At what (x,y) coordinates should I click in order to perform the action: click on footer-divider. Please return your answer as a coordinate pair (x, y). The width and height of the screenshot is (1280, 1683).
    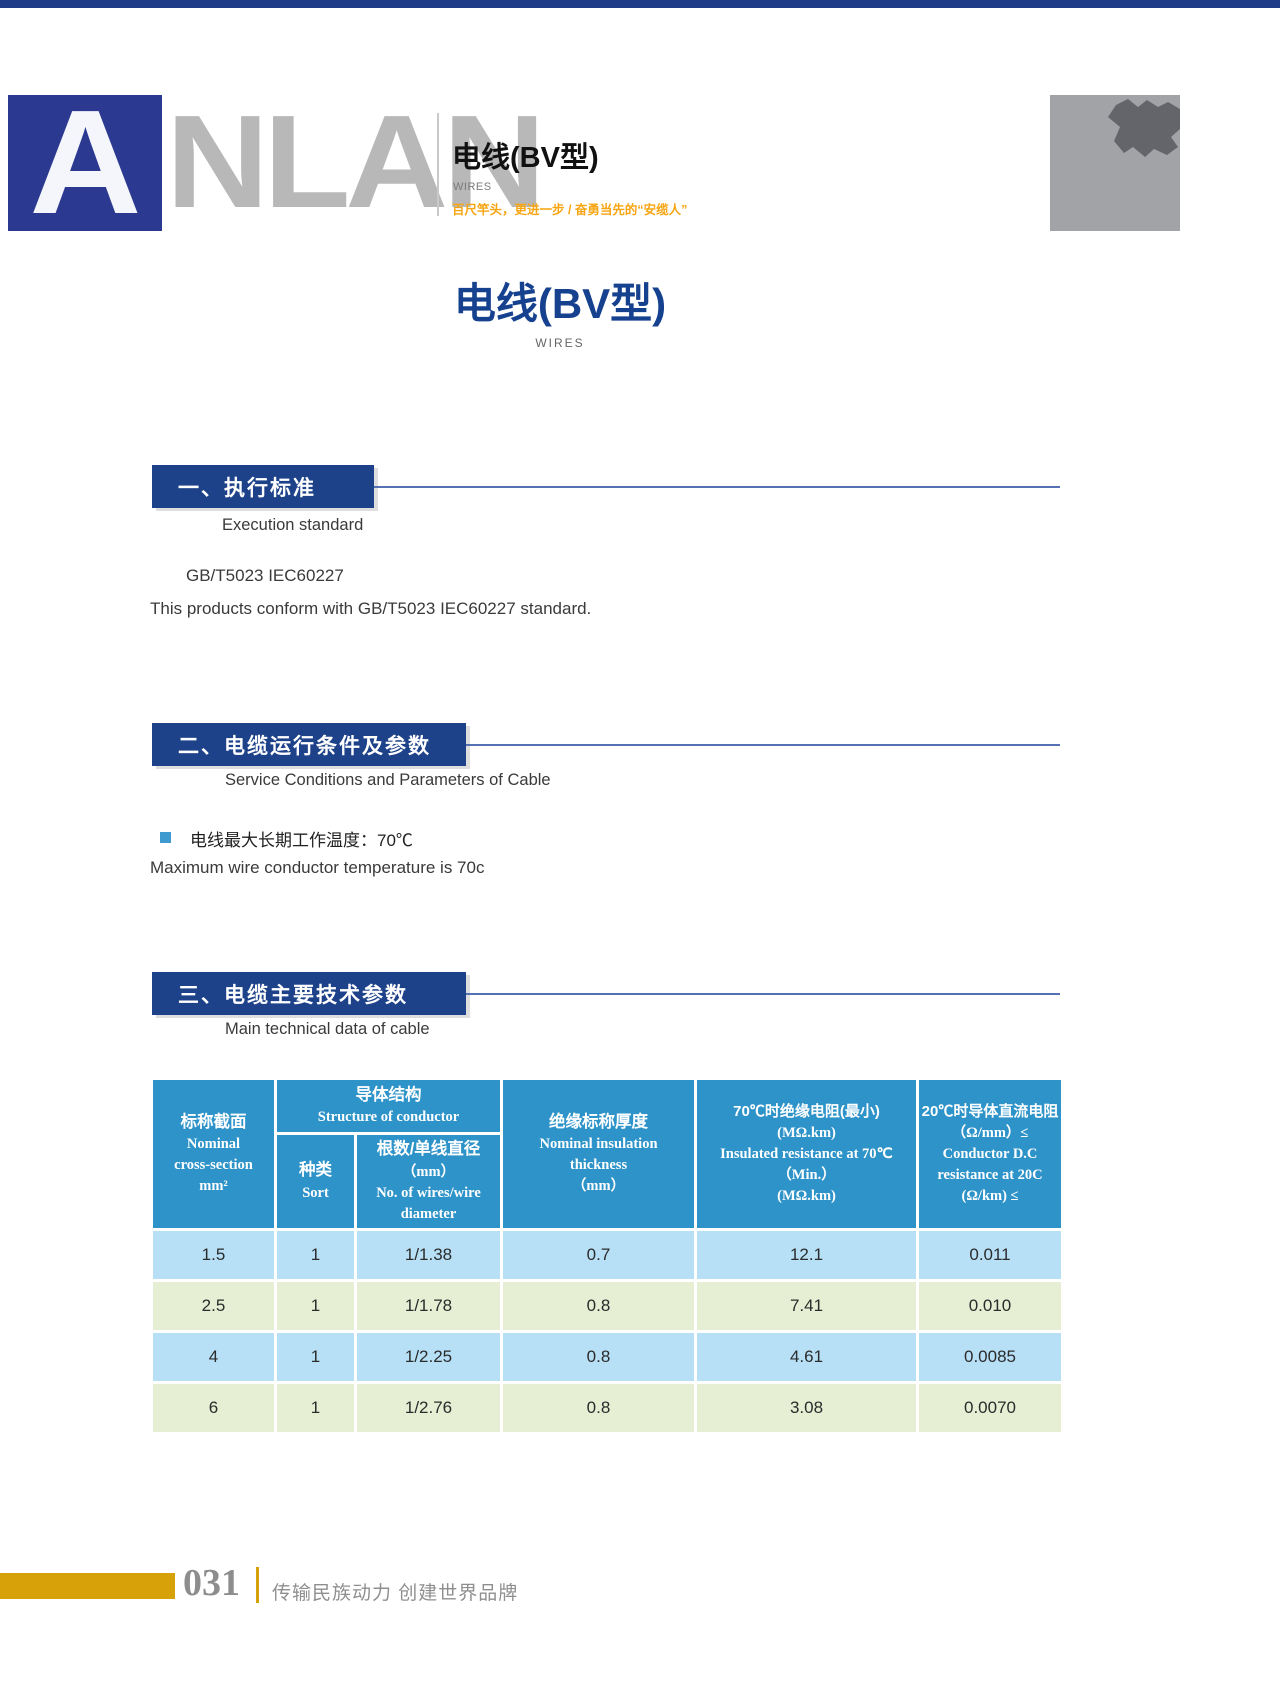
    Looking at the image, I should click on (257, 1585).